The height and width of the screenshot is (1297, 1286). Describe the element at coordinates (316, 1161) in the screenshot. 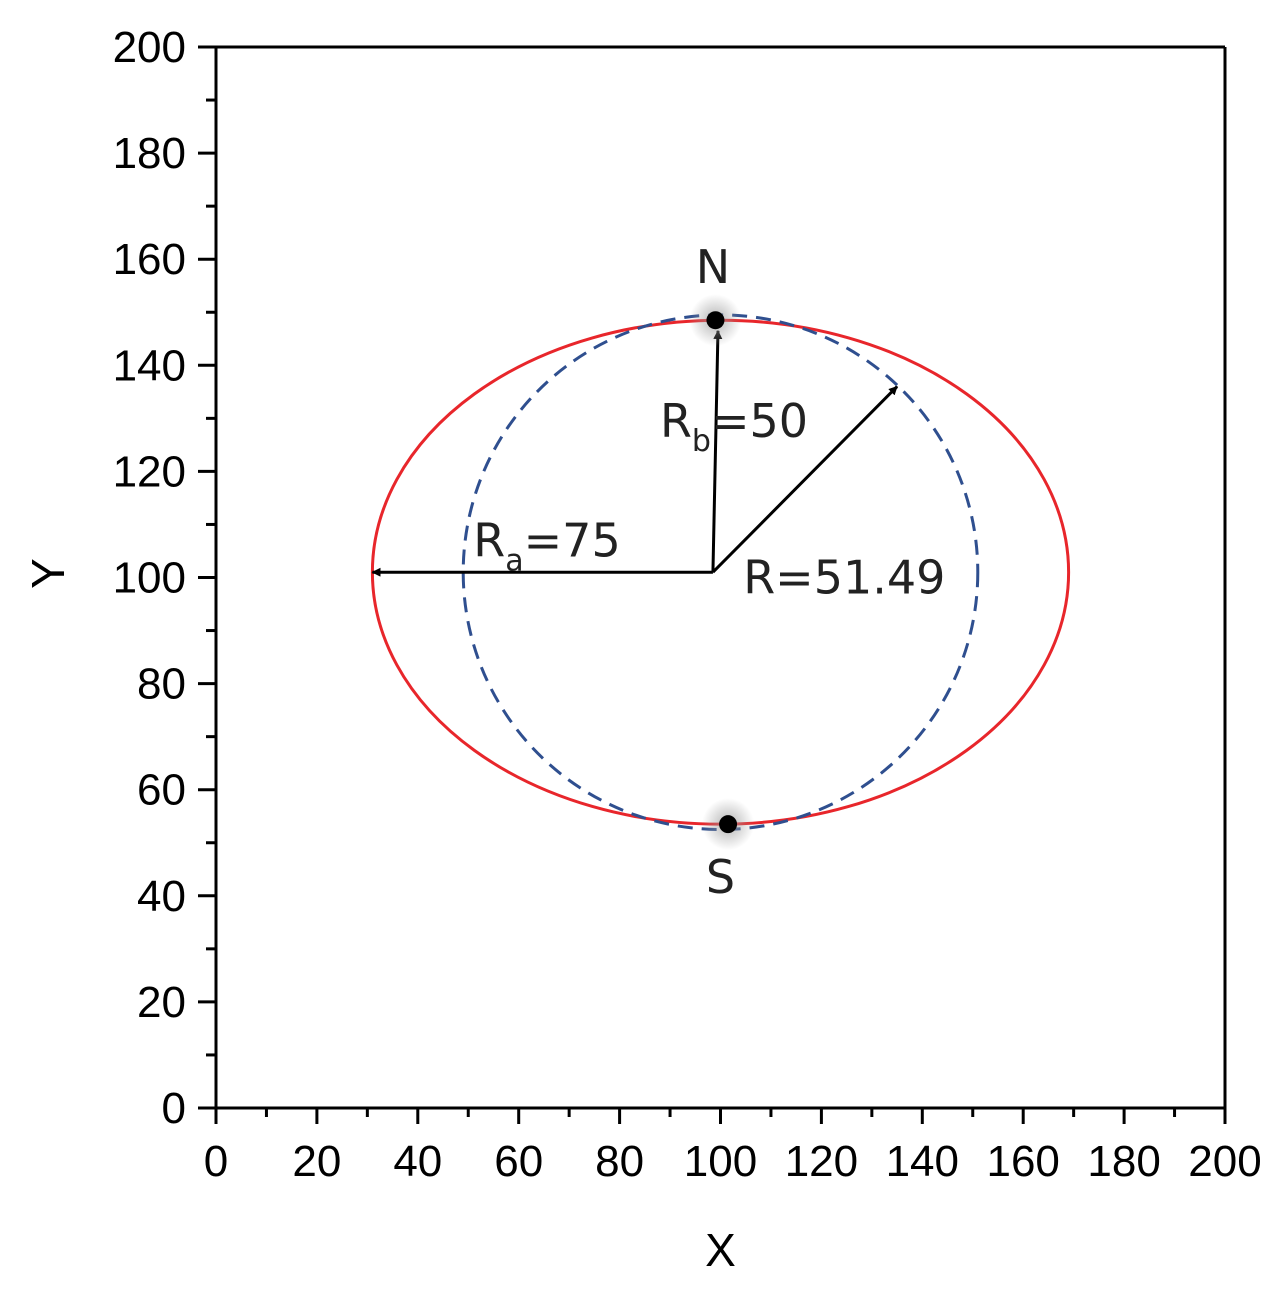

I see `x-tick-label: 20` at that location.